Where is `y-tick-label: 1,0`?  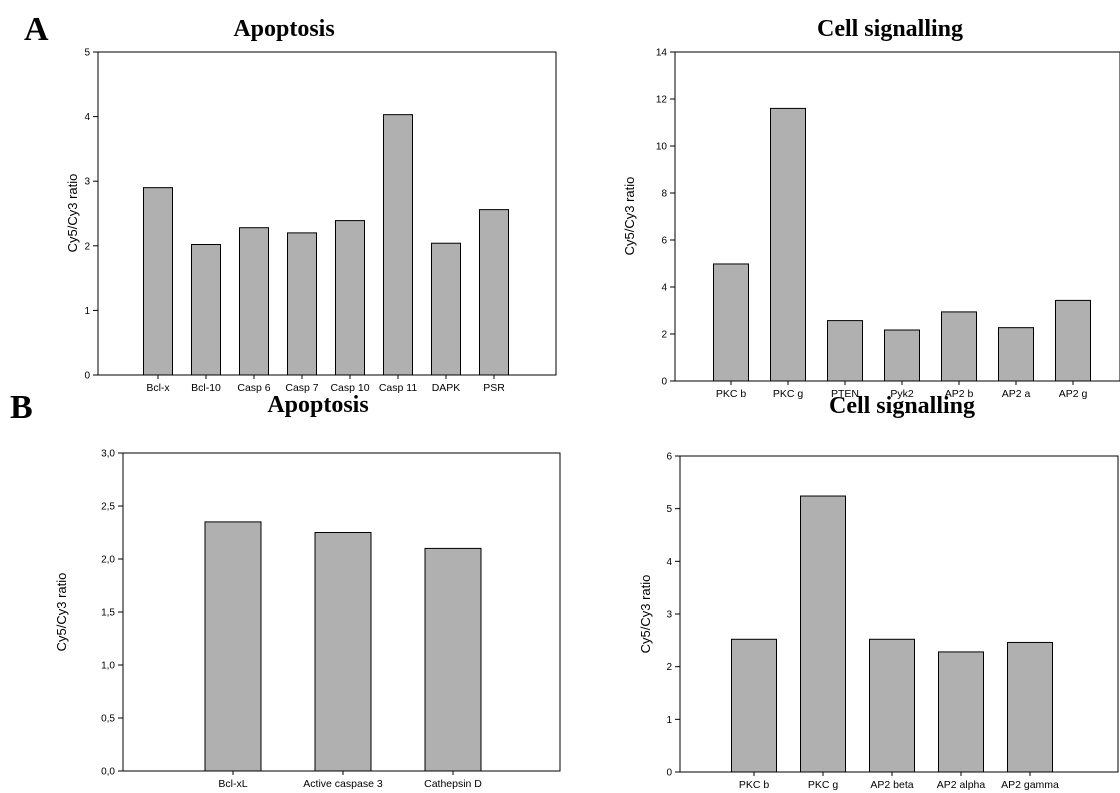 y-tick-label: 1,0 is located at coordinates (108, 666).